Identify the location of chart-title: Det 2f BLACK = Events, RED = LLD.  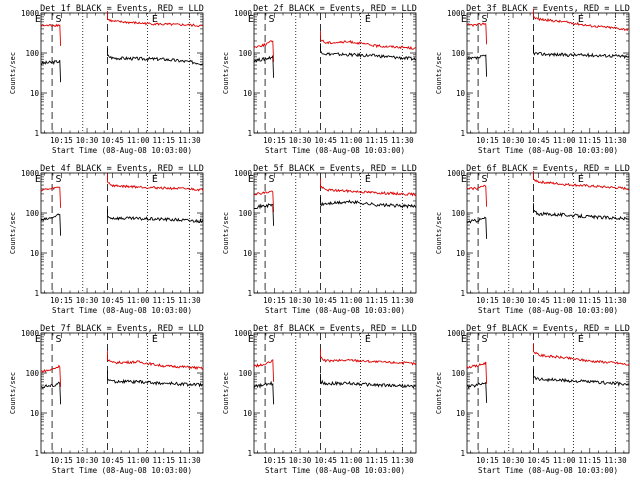
(335, 9).